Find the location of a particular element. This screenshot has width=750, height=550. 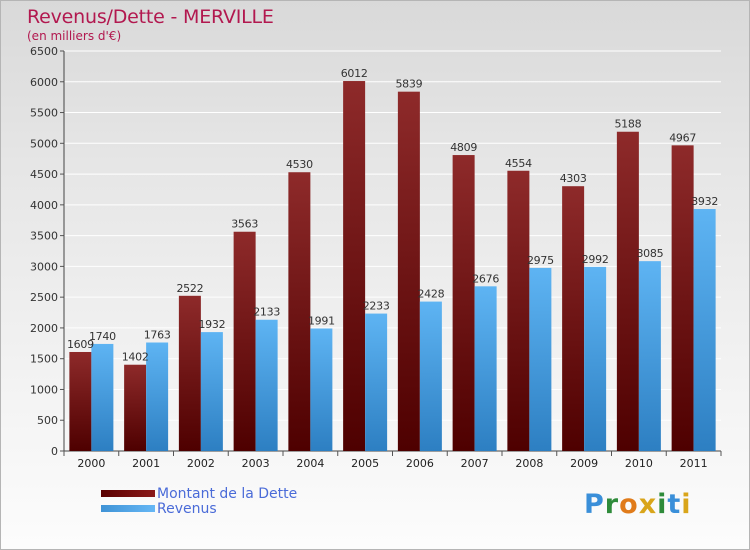

data-label: 3932 is located at coordinates (704, 201).